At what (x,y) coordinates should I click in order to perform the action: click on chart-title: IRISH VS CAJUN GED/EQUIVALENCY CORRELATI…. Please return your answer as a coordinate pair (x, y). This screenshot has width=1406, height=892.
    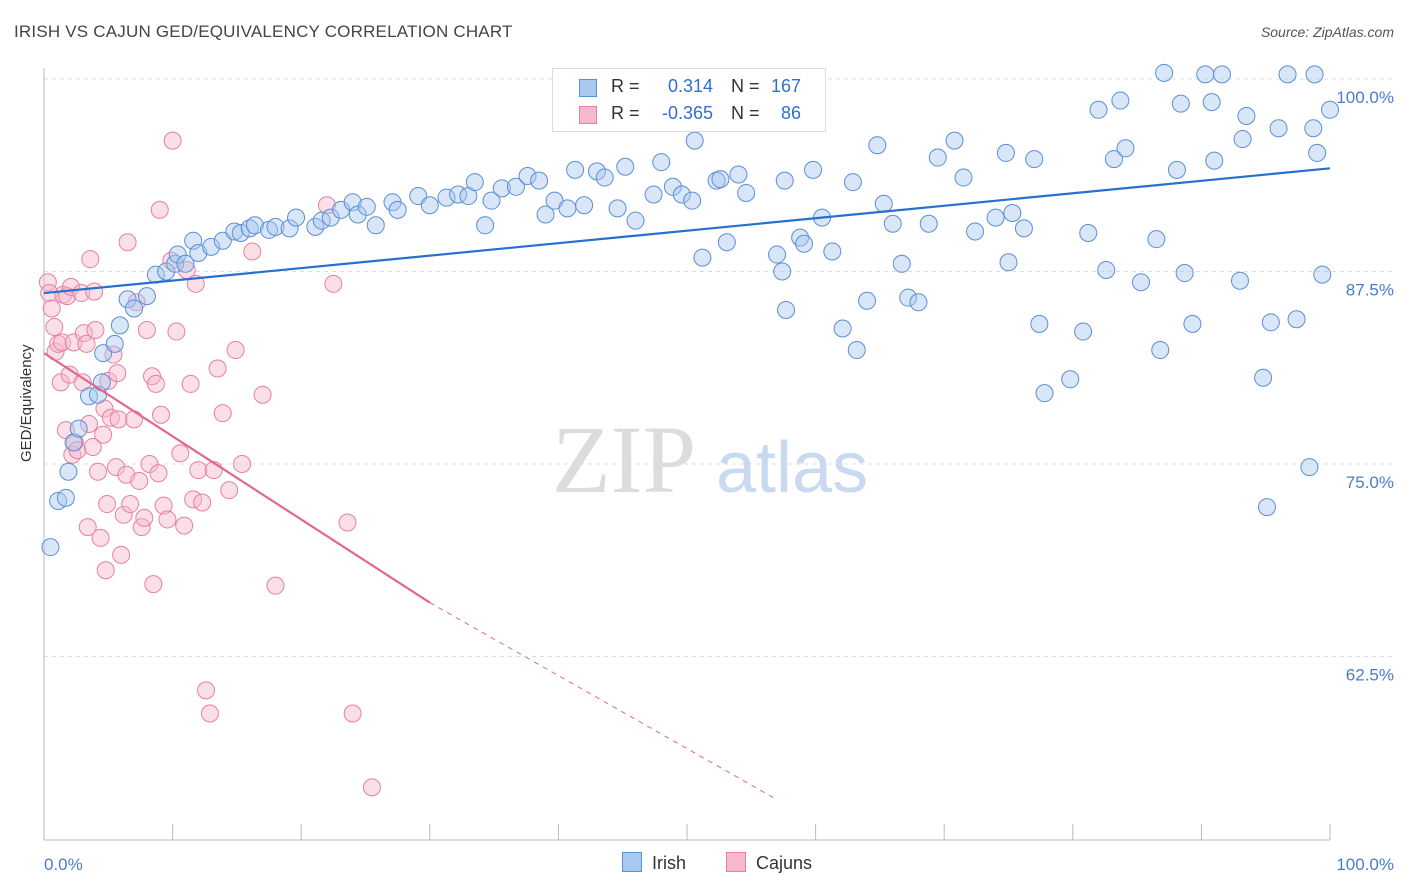
    Looking at the image, I should click on (263, 31).